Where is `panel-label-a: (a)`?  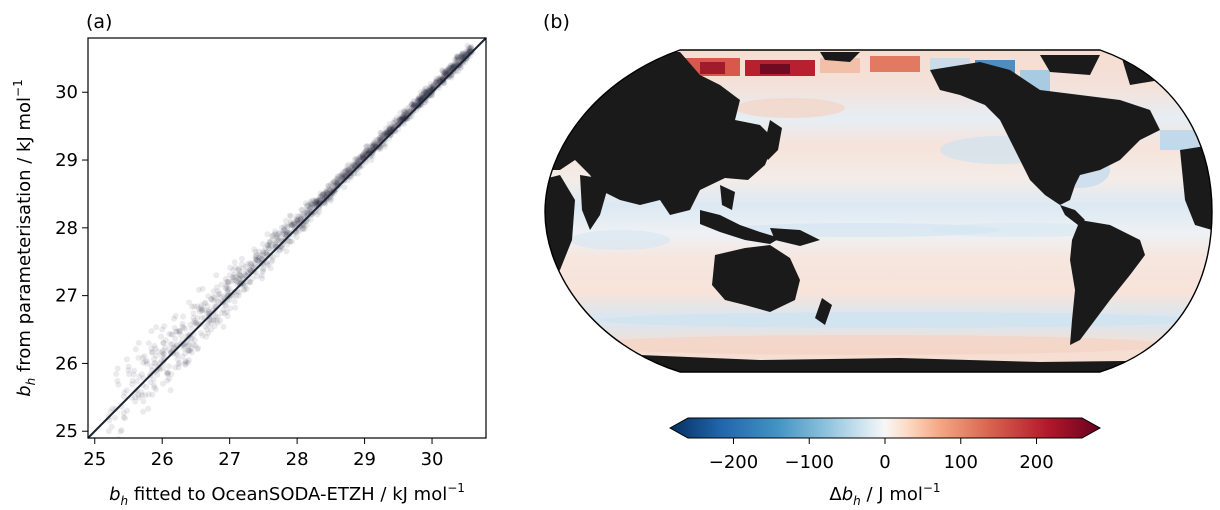 panel-label-a: (a) is located at coordinates (99, 22).